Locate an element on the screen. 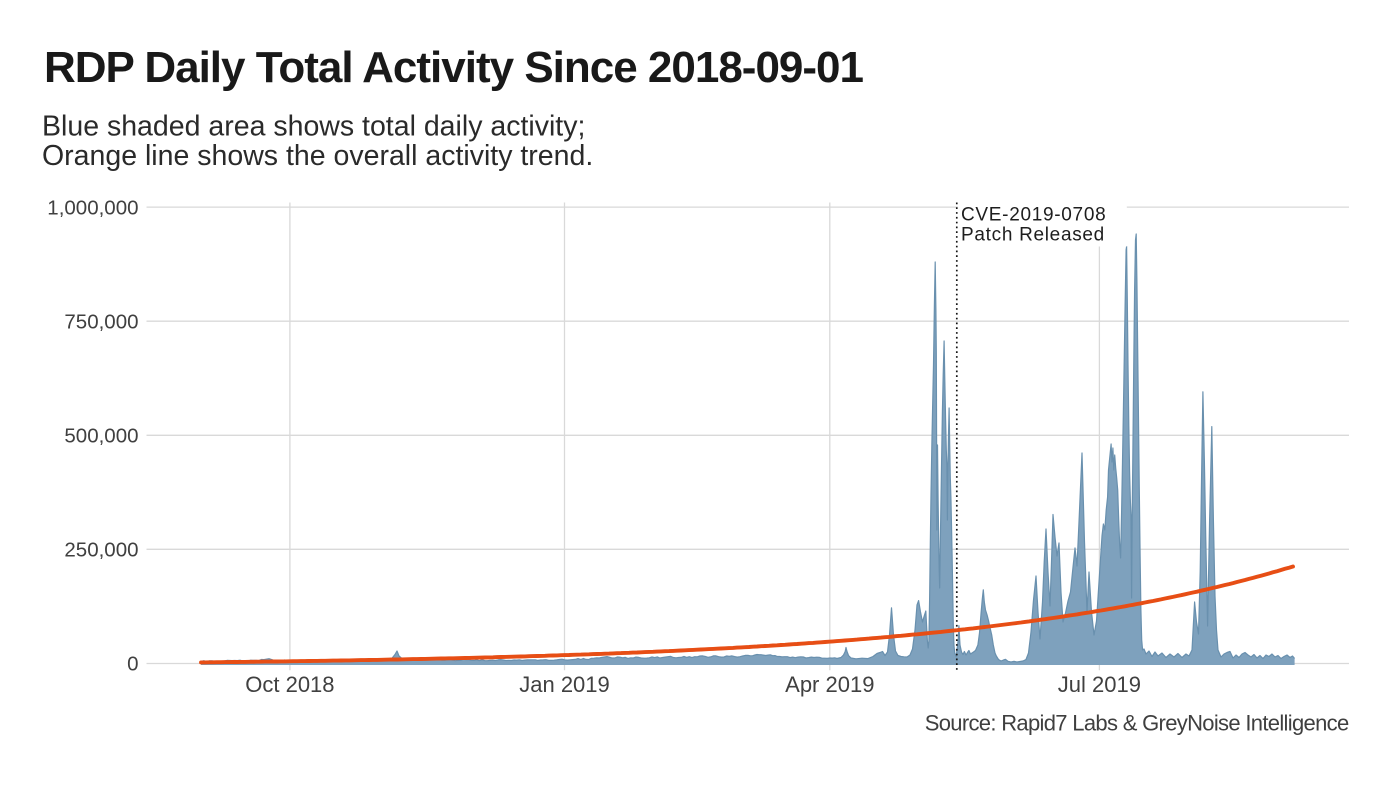 This screenshot has width=1400, height=785. svg-text: 250,000 is located at coordinates (101, 550).